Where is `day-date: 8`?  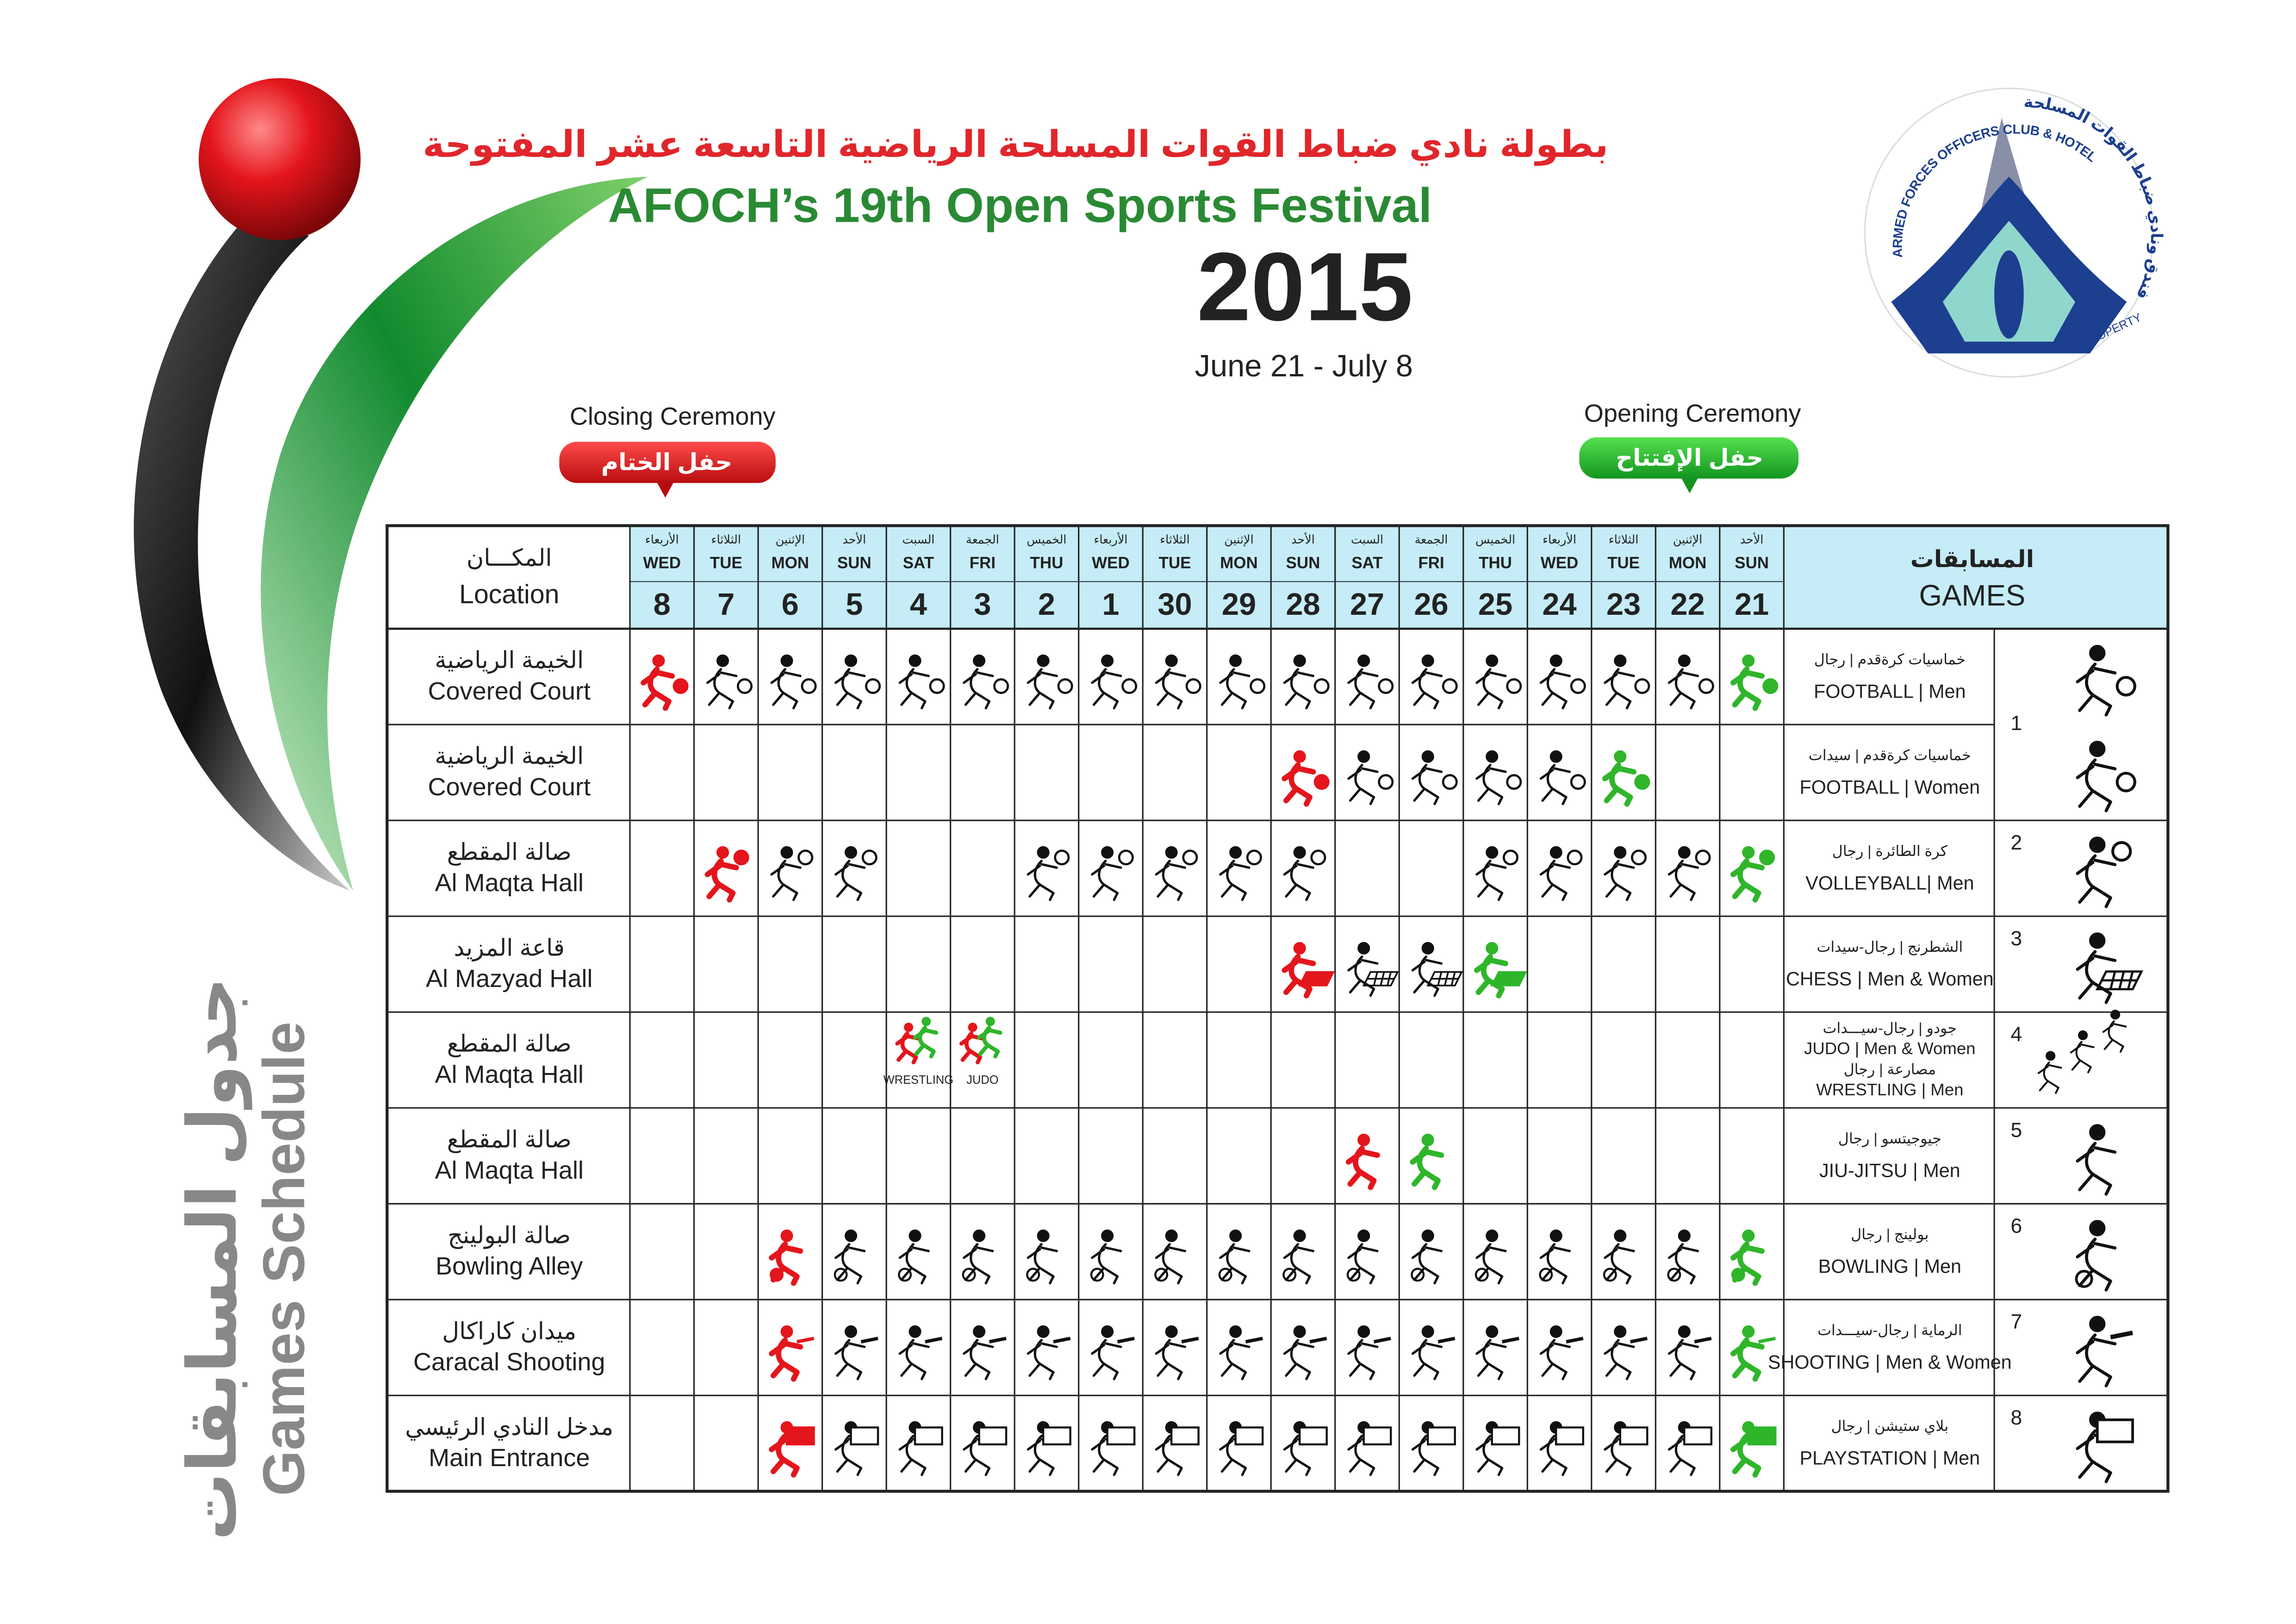
day-date: 8 is located at coordinates (662, 604).